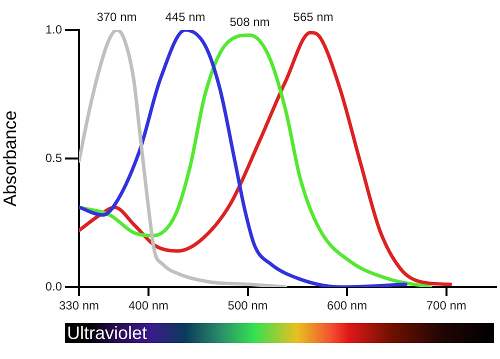  What do you see at coordinates (313, 17) in the screenshot?
I see `annotation: 565 nm` at bounding box center [313, 17].